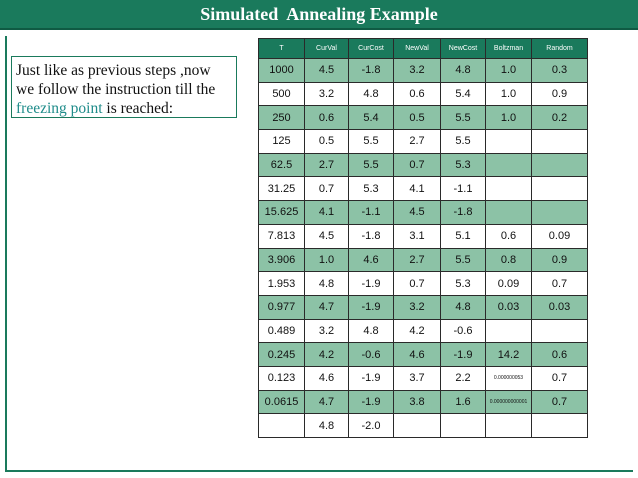  Describe the element at coordinates (281, 354) in the screenshot. I see `table-cell: 0.245` at that location.